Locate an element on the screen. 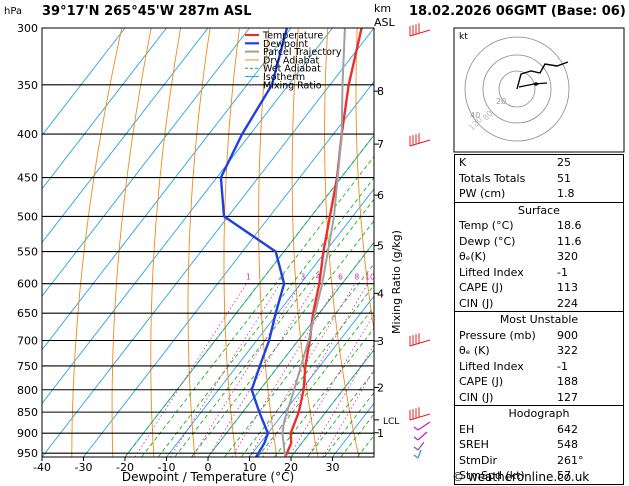 The height and width of the screenshot is (486, 629). hodograph-row-value: 642 is located at coordinates (567, 429).